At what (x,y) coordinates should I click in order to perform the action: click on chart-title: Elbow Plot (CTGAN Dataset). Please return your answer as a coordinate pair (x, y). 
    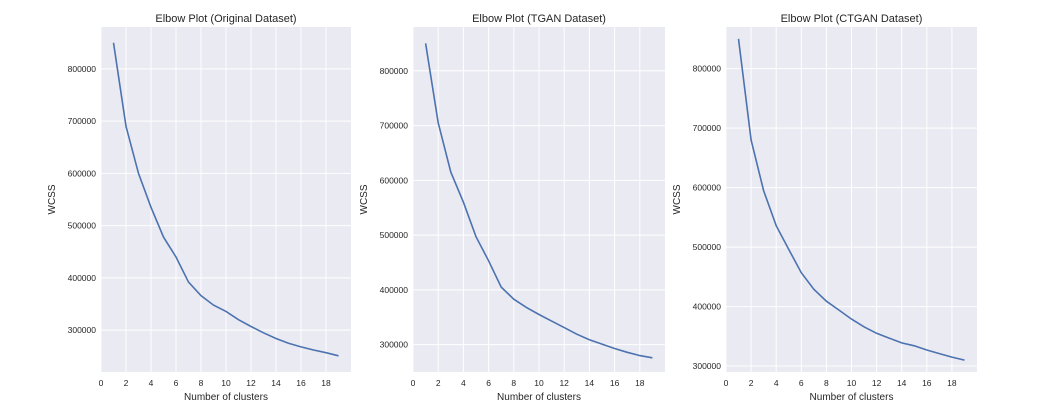
    Looking at the image, I should click on (852, 19).